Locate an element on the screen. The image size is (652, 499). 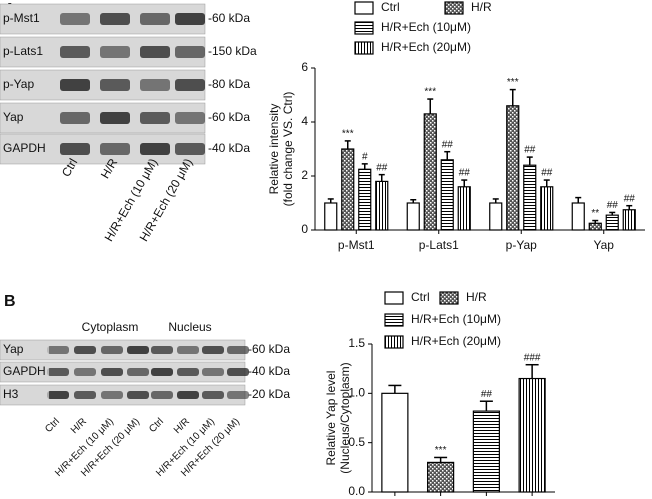
lane-label: Ctrl is located at coordinates (52, 425).